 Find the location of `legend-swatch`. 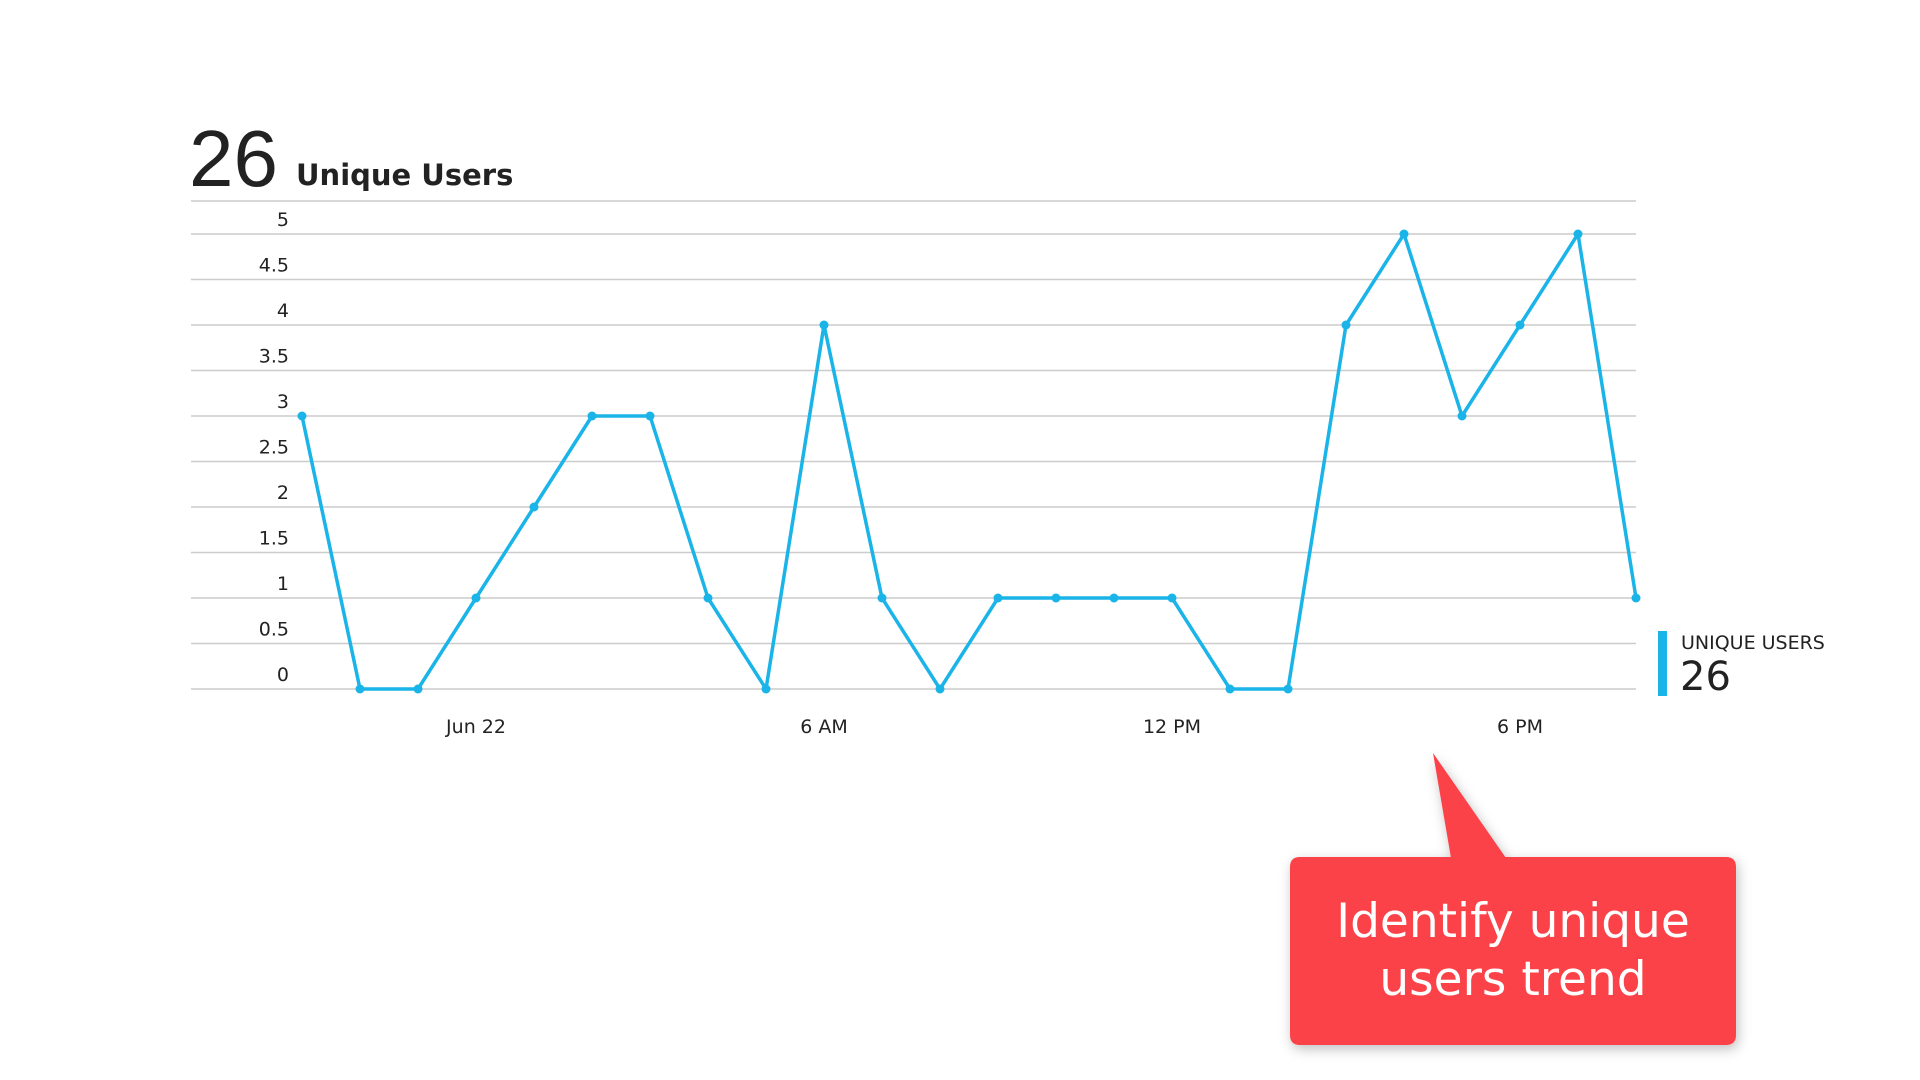

legend-swatch is located at coordinates (1662, 663).